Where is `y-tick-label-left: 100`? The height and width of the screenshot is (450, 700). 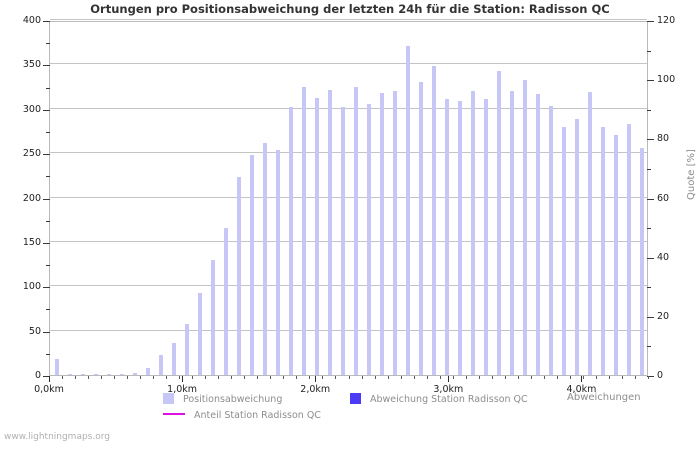 y-tick-label-left: 100 is located at coordinates (31, 287).